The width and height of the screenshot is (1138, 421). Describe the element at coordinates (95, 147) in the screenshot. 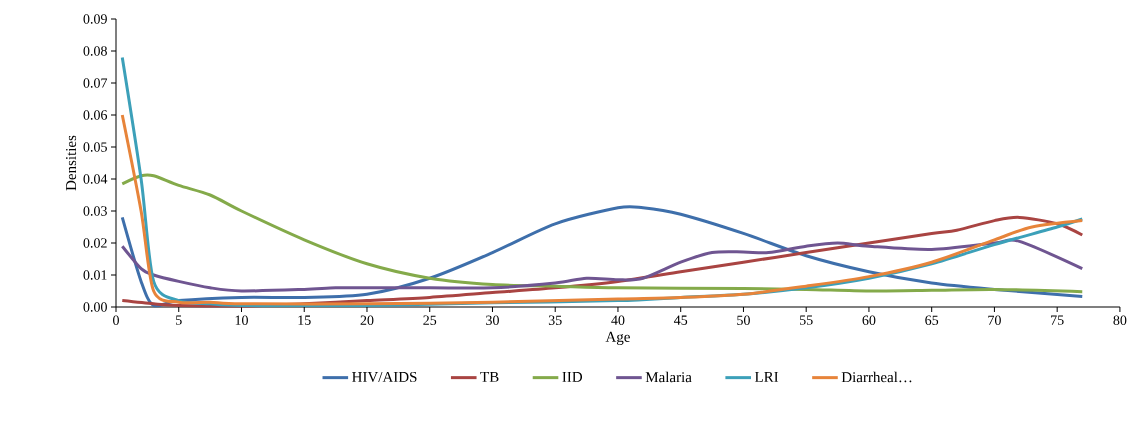

I see `y-tick-label: 0.05` at that location.